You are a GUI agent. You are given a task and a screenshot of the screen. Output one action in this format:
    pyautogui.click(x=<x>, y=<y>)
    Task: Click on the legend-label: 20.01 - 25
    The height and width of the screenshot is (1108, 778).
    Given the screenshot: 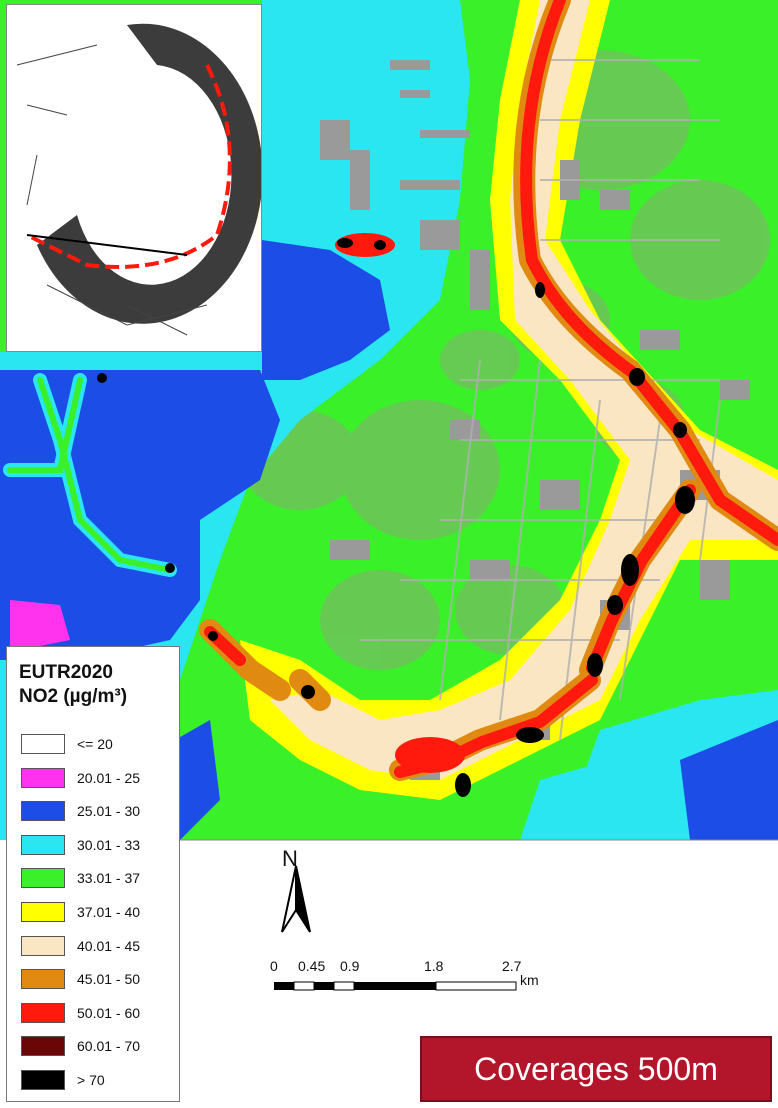 What is the action you would take?
    pyautogui.click(x=109, y=777)
    